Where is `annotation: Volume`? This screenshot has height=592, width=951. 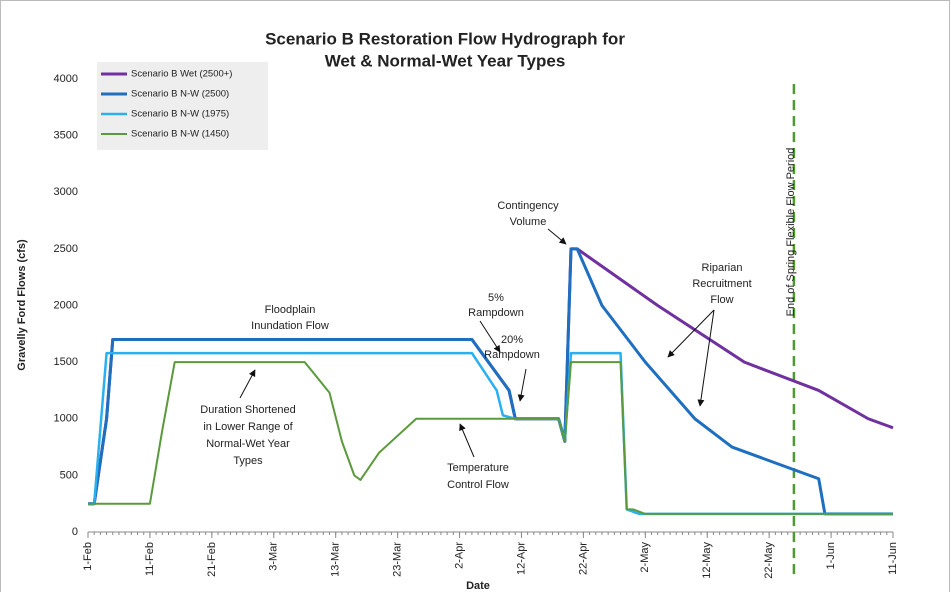
annotation: Volume is located at coordinates (528, 222).